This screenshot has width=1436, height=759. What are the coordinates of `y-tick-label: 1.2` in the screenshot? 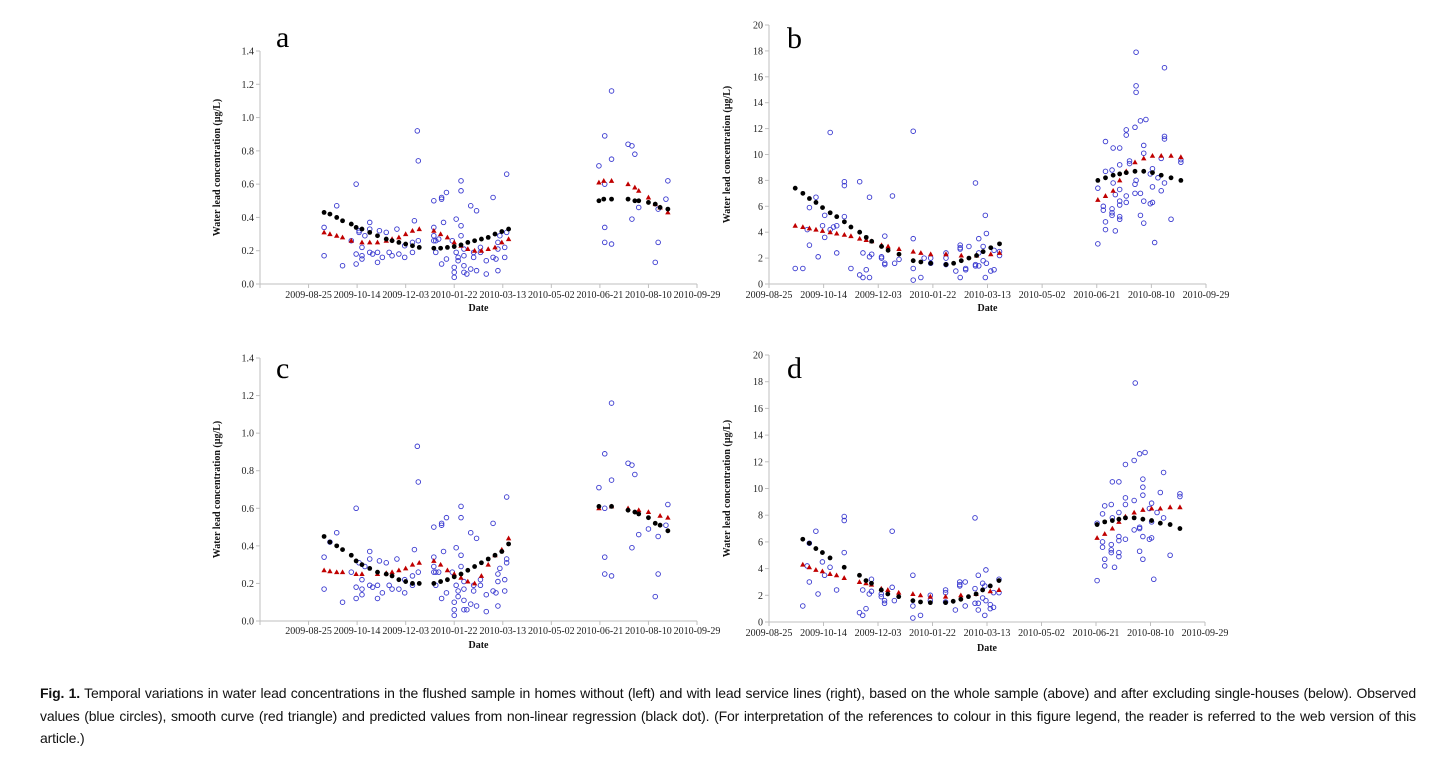 It's located at (248, 396).